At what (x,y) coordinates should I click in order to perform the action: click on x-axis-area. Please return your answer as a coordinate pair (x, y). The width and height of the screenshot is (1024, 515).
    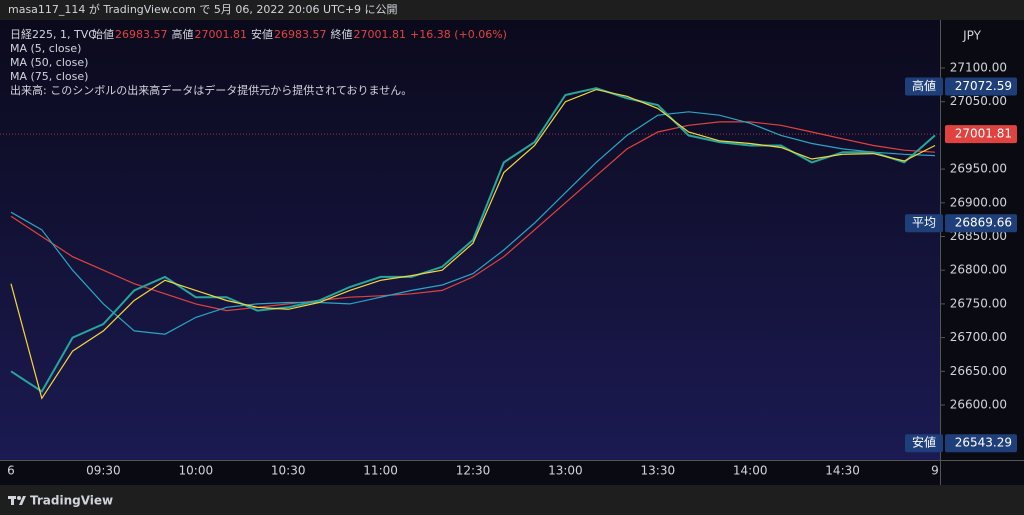
    Looking at the image, I should click on (512, 472).